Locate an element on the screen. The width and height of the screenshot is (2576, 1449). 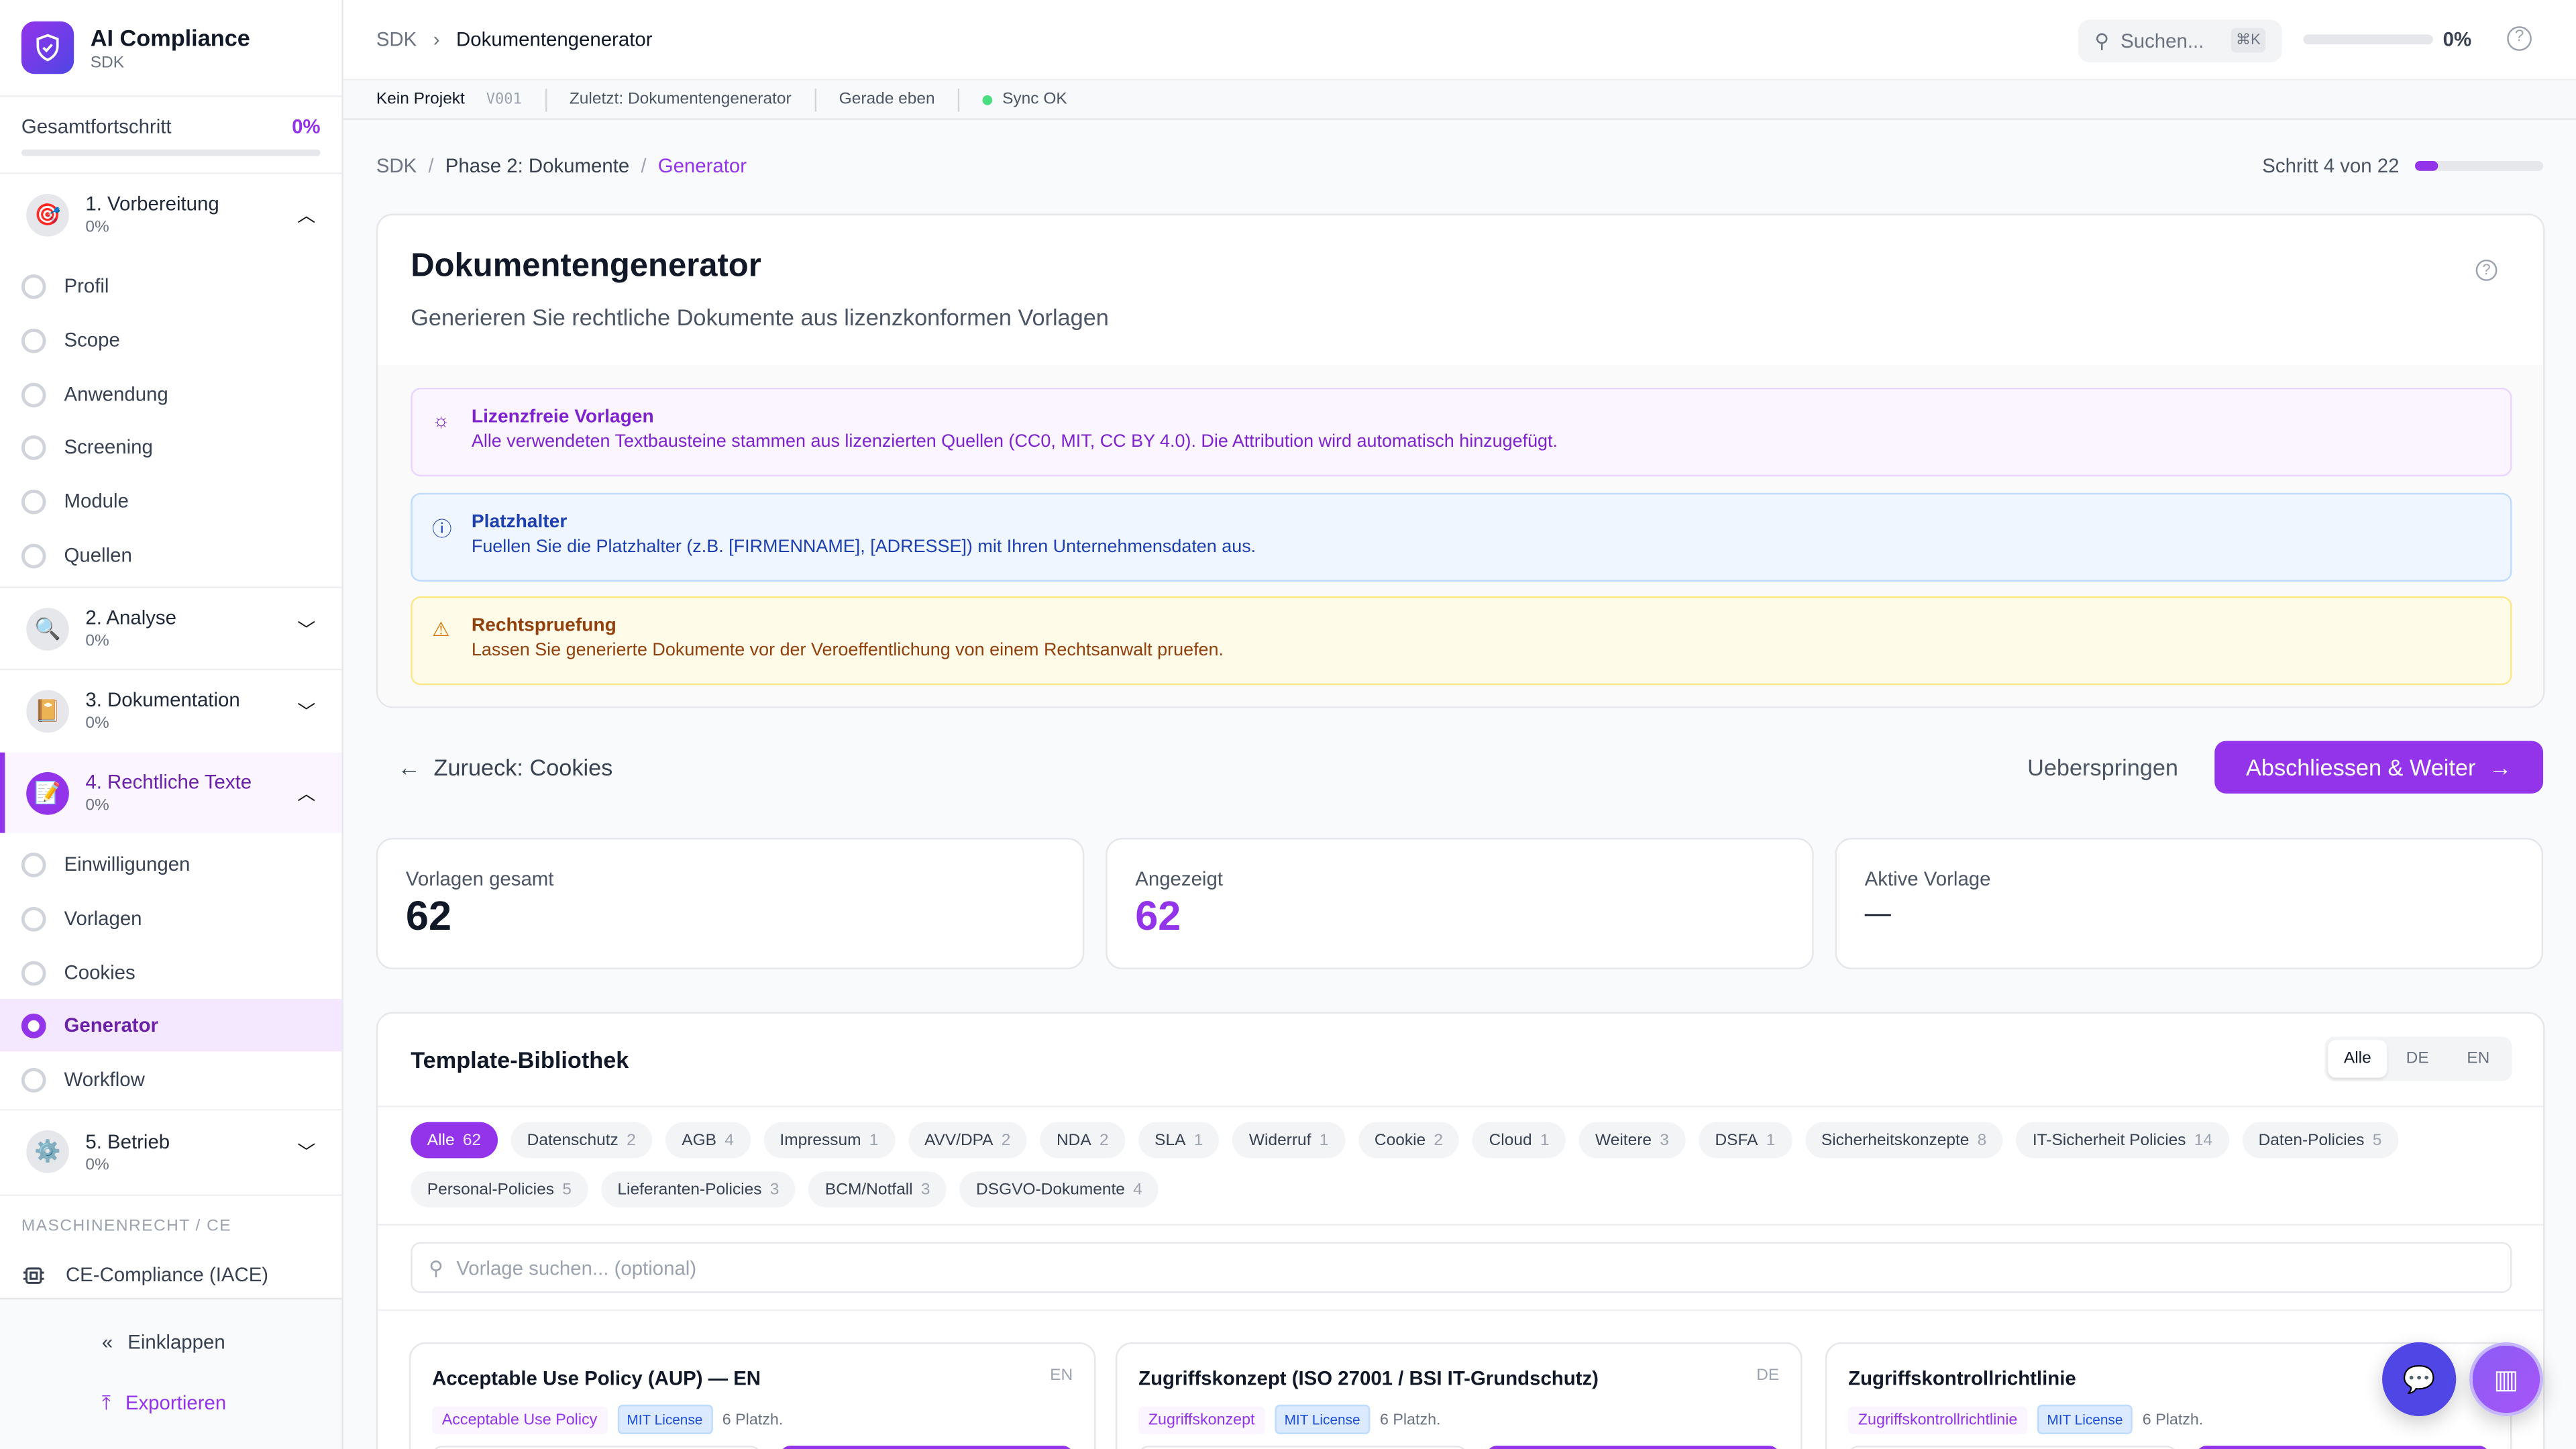
warning-triangle-icon: ⚠ is located at coordinates (441, 629).